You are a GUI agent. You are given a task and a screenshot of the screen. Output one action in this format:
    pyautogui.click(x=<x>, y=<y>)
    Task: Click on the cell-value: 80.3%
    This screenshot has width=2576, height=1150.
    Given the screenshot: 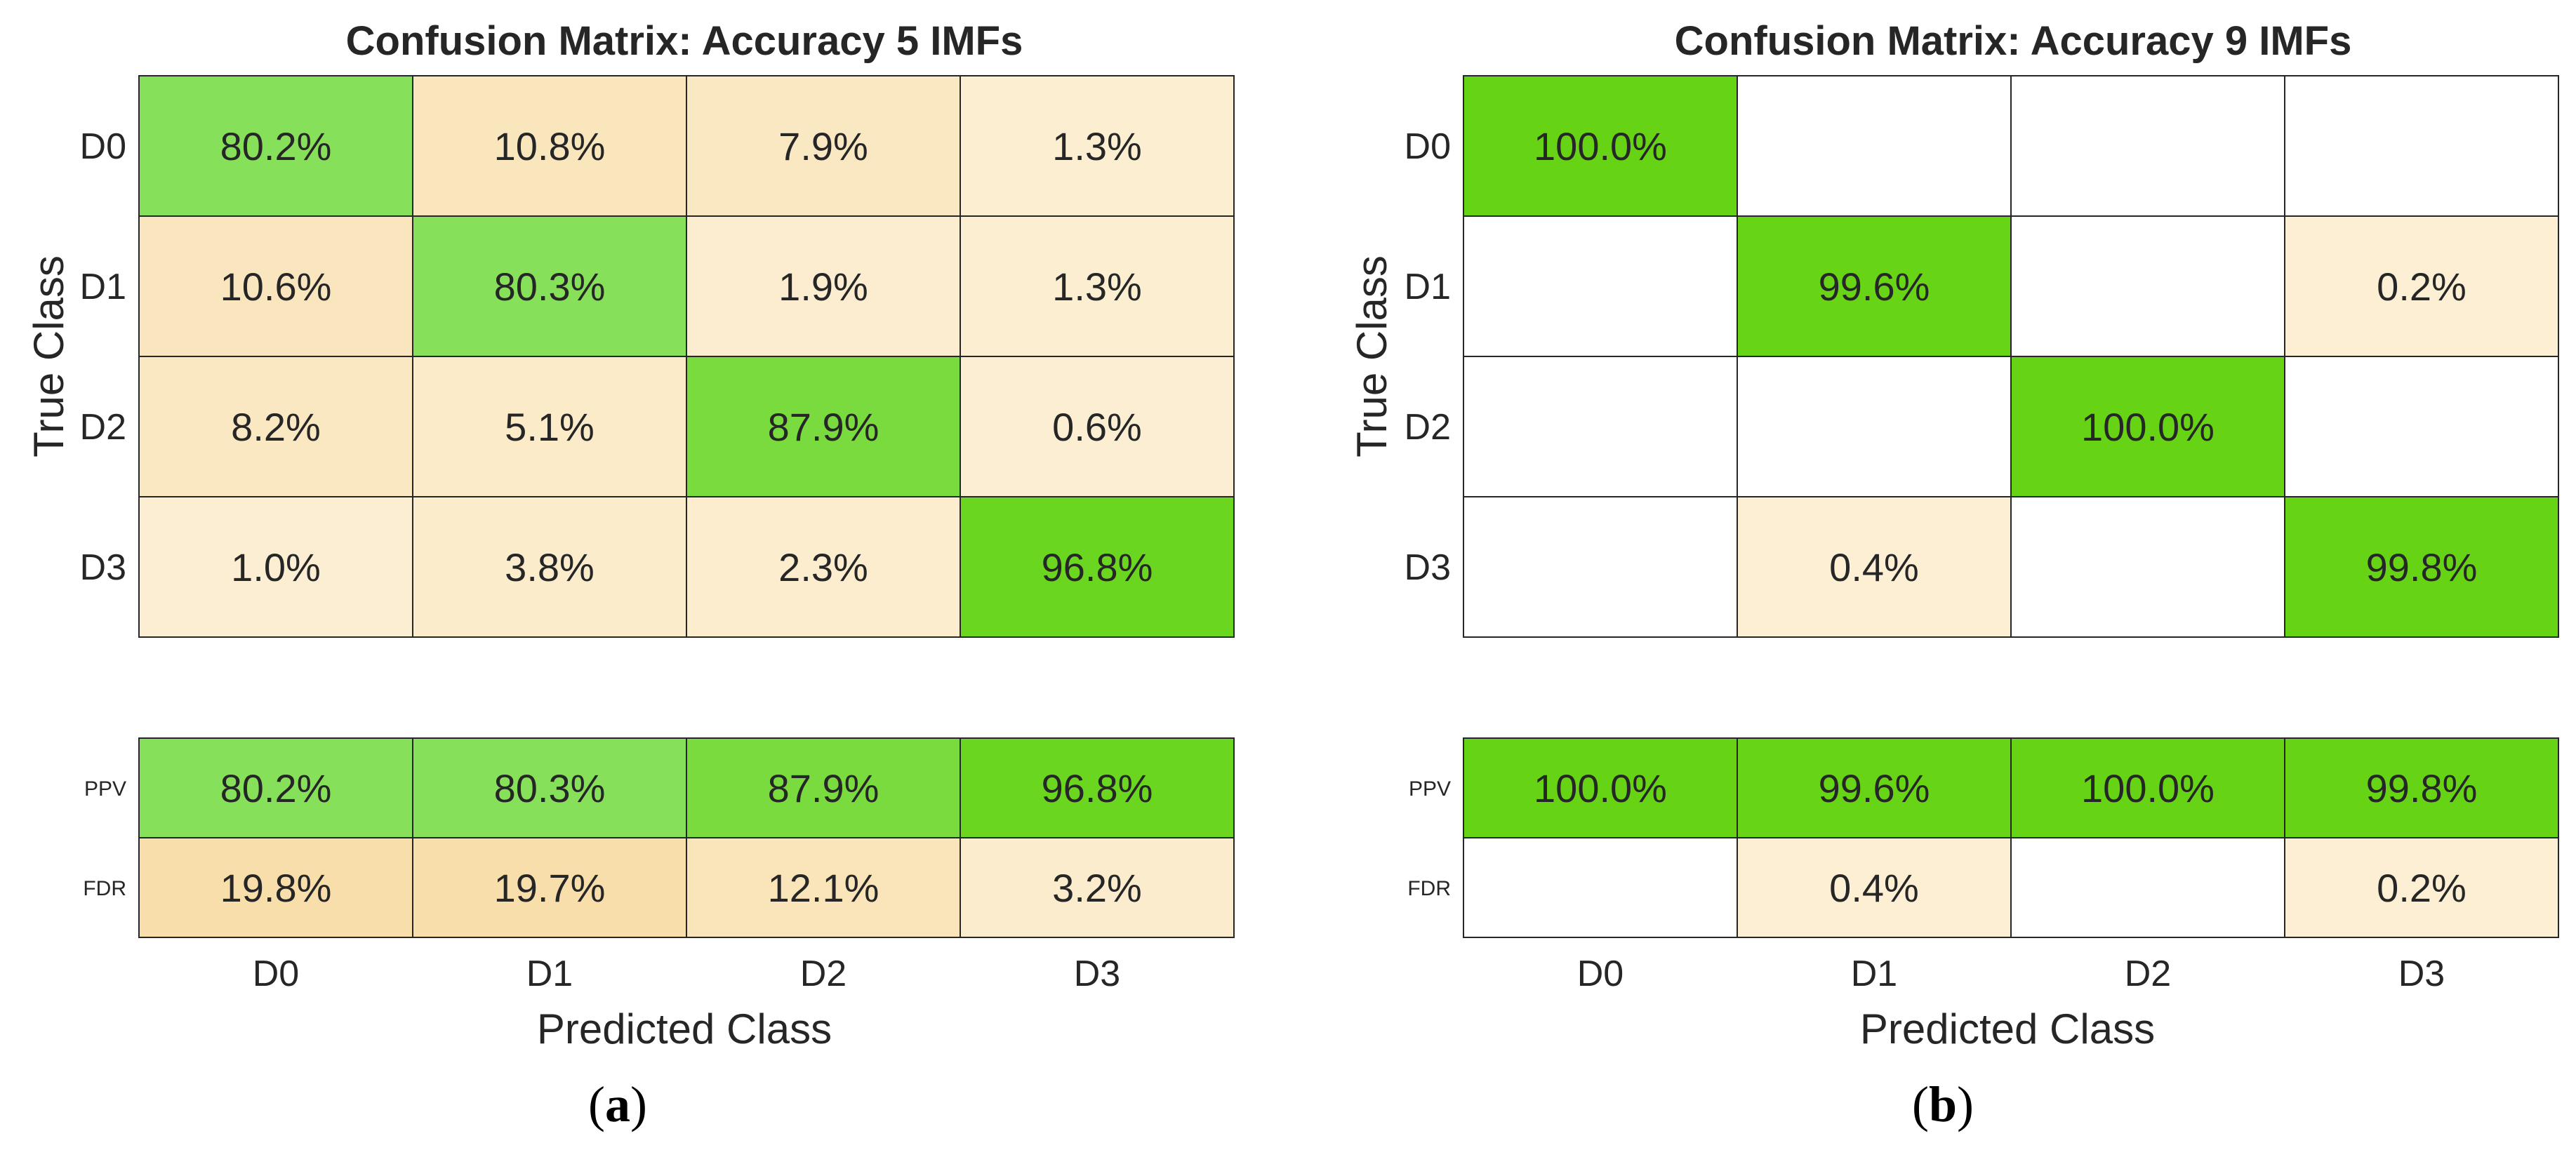 What is the action you would take?
    pyautogui.click(x=550, y=287)
    